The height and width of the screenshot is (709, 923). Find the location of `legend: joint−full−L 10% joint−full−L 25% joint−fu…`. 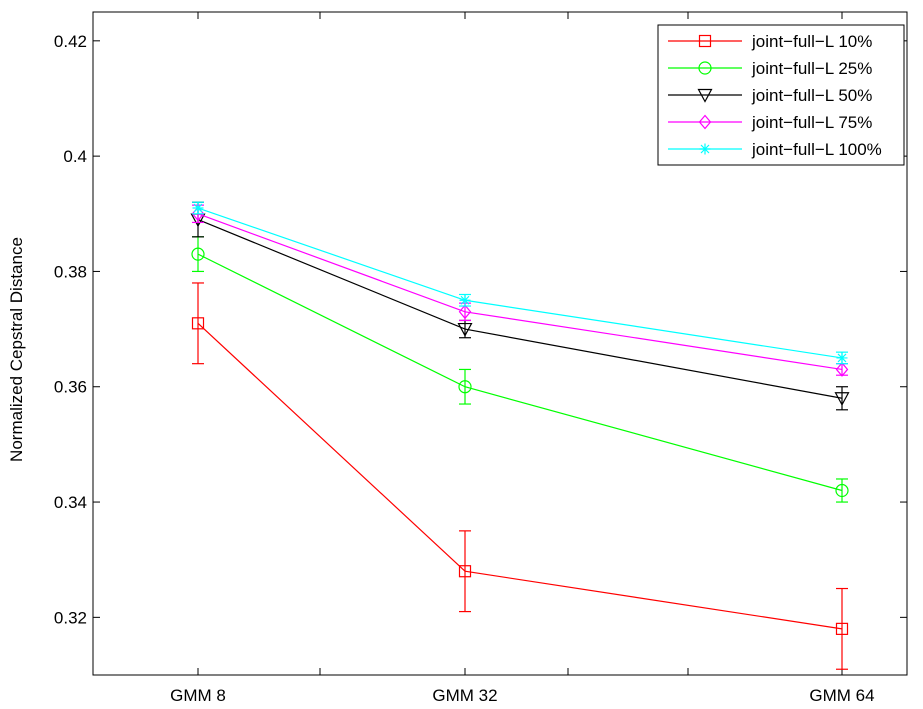

legend: joint−full−L 10% joint−full−L 25% joint−fu… is located at coordinates (781, 95).